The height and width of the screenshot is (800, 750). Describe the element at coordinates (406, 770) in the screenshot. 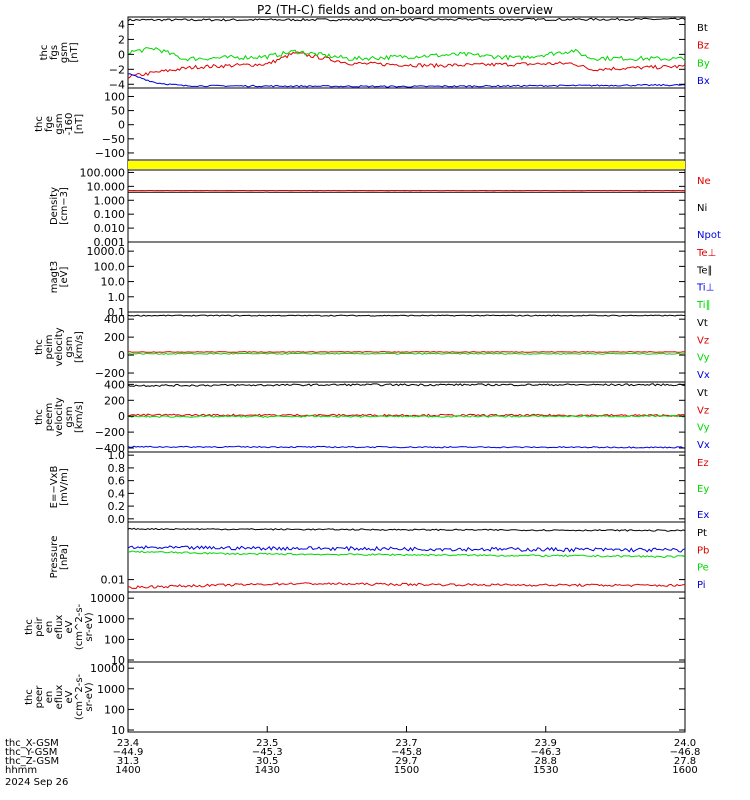

I see `x-tick-label: 1500` at that location.